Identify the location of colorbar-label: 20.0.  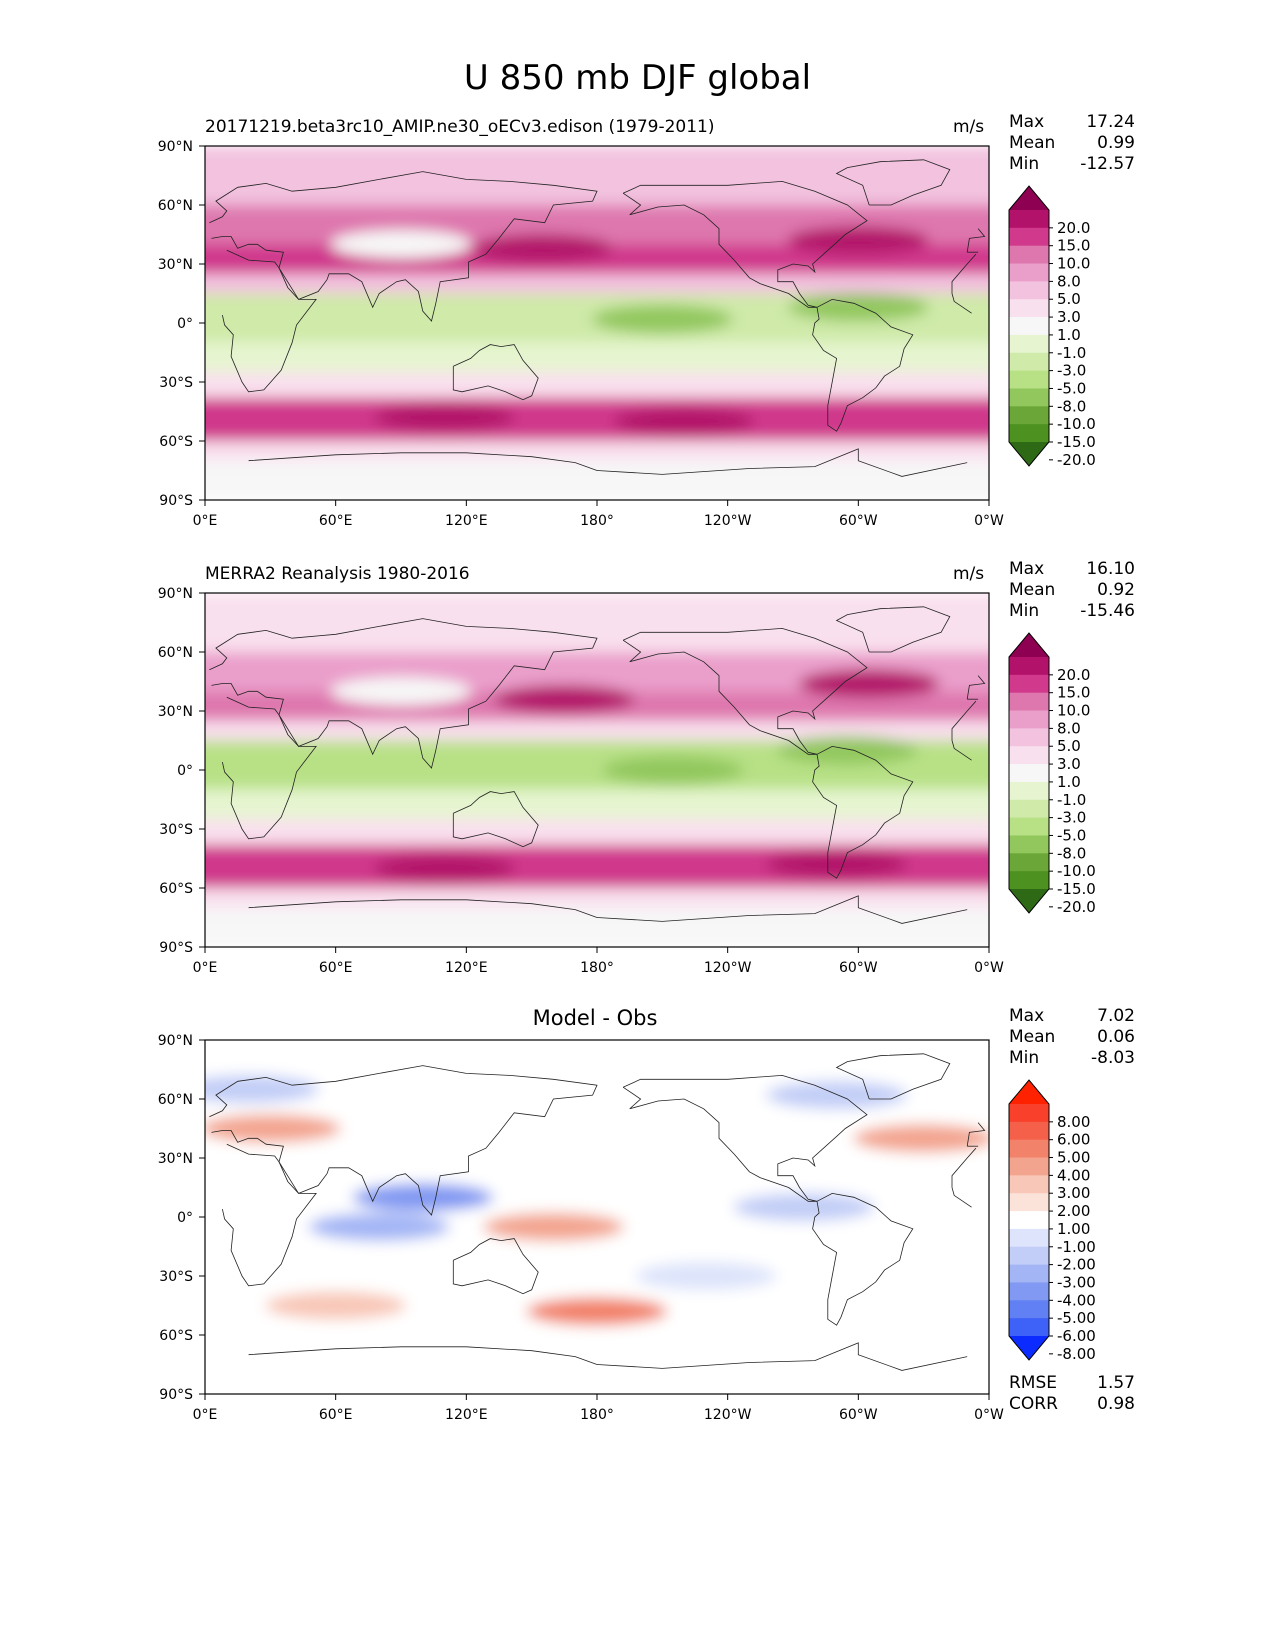
(1073, 675).